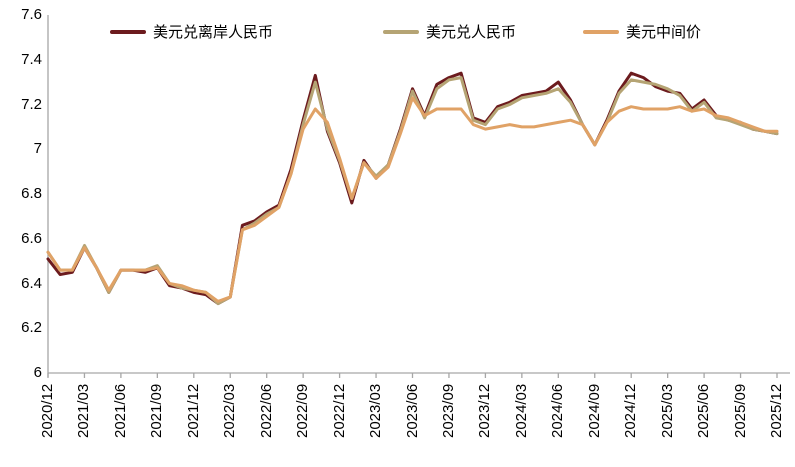 Image resolution: width=795 pixels, height=467 pixels. What do you see at coordinates (31, 193) in the screenshot?
I see `y-tick-label-6.8: 6.8` at bounding box center [31, 193].